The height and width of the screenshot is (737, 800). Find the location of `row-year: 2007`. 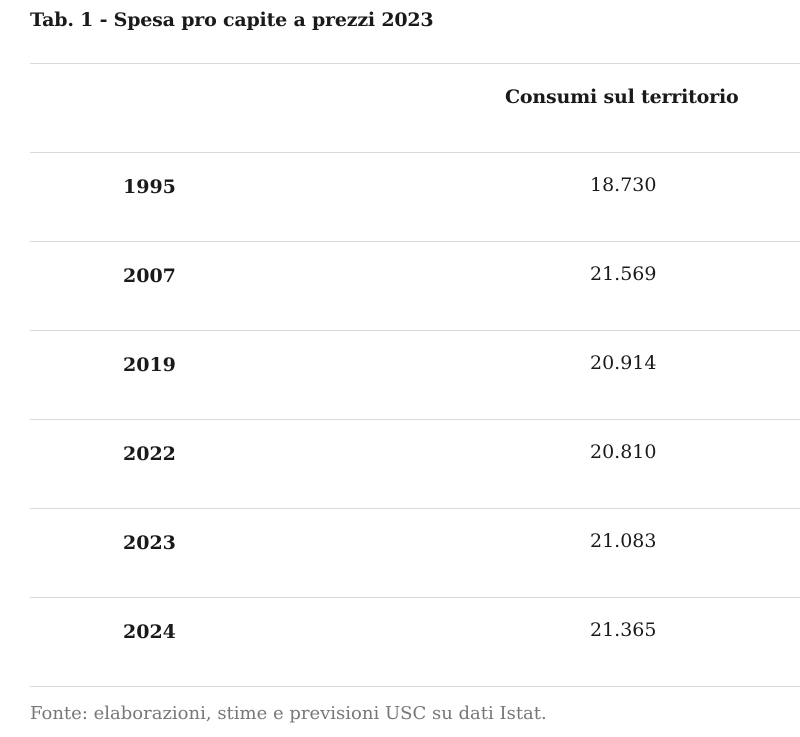

row-year: 2007 is located at coordinates (149, 276).